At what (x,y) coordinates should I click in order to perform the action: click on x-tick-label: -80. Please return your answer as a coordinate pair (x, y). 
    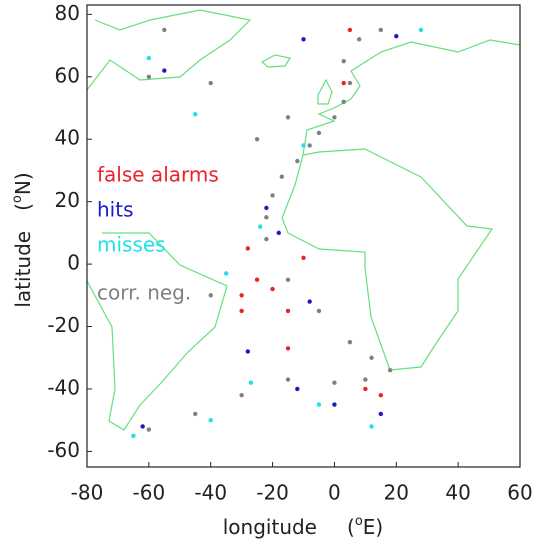
    Looking at the image, I should click on (87, 493).